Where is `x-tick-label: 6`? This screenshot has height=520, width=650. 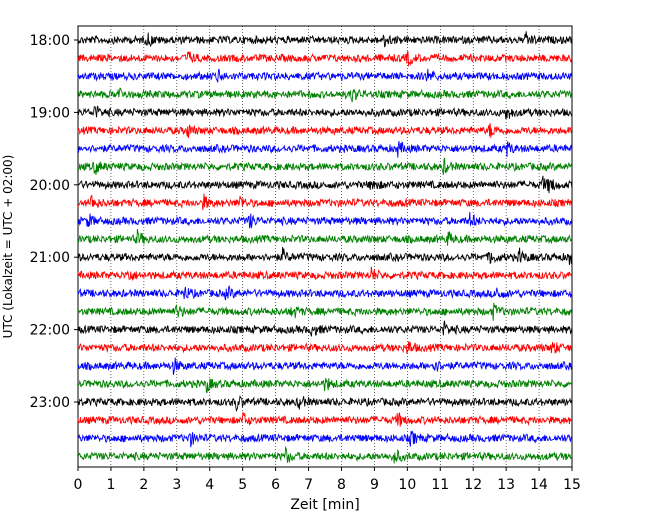
x-tick-label: 6 is located at coordinates (275, 485).